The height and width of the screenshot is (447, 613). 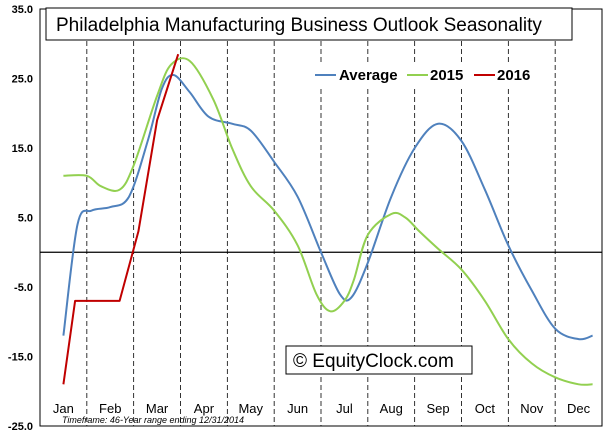 I want to click on x-tick-label: Oct, so click(x=485, y=408).